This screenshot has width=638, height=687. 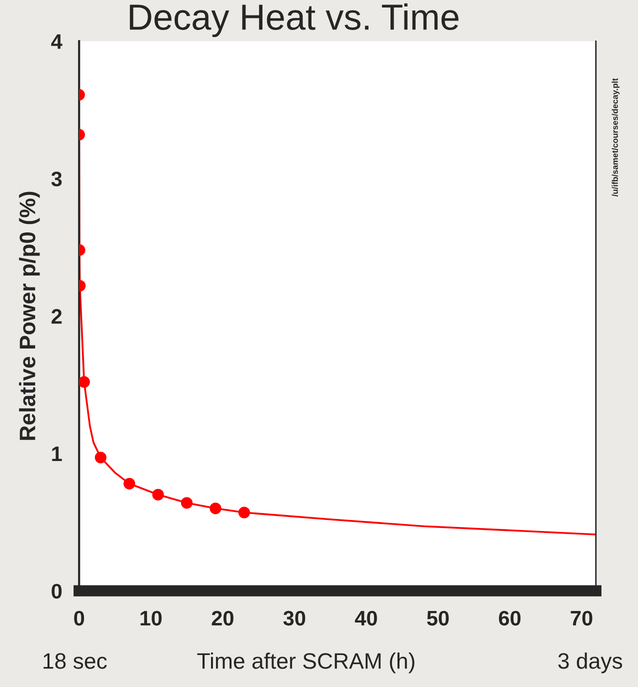 I want to click on x-tick-label: 0, so click(x=79, y=618).